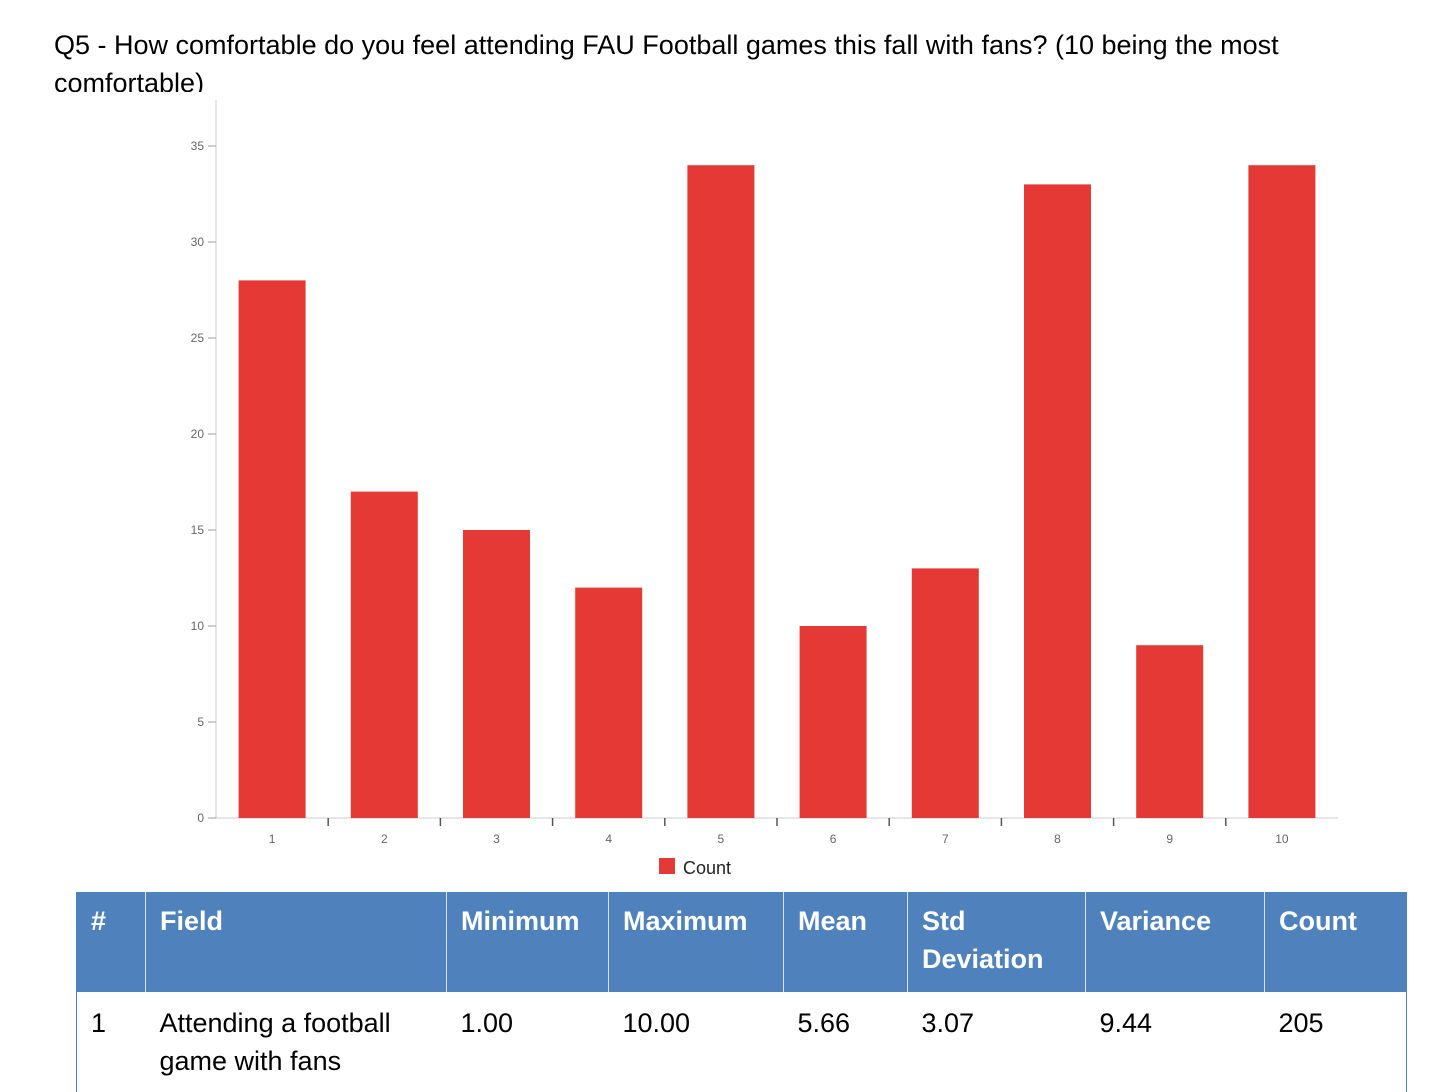 The image size is (1456, 1092). Describe the element at coordinates (198, 530) in the screenshot. I see `y-tick-label: 15` at that location.